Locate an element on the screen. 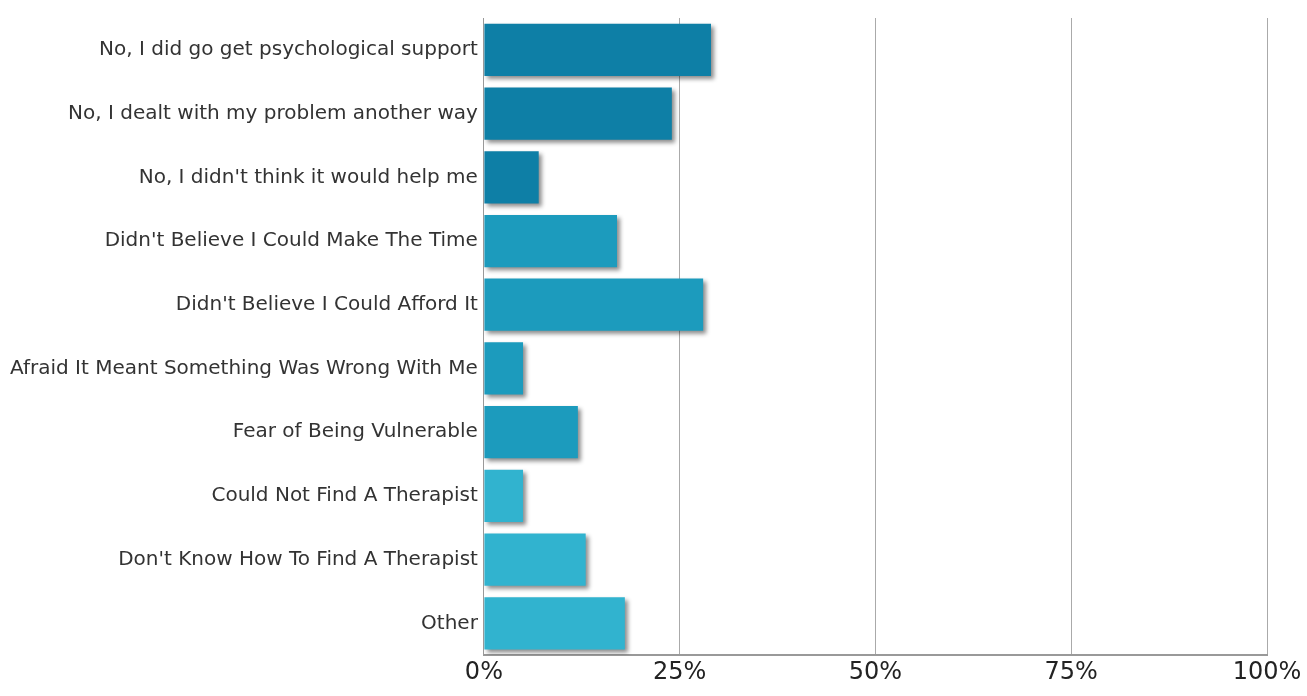 The image size is (1307, 696). y-tick-label: Don't Know How To Find A Therapist is located at coordinates (298, 557).